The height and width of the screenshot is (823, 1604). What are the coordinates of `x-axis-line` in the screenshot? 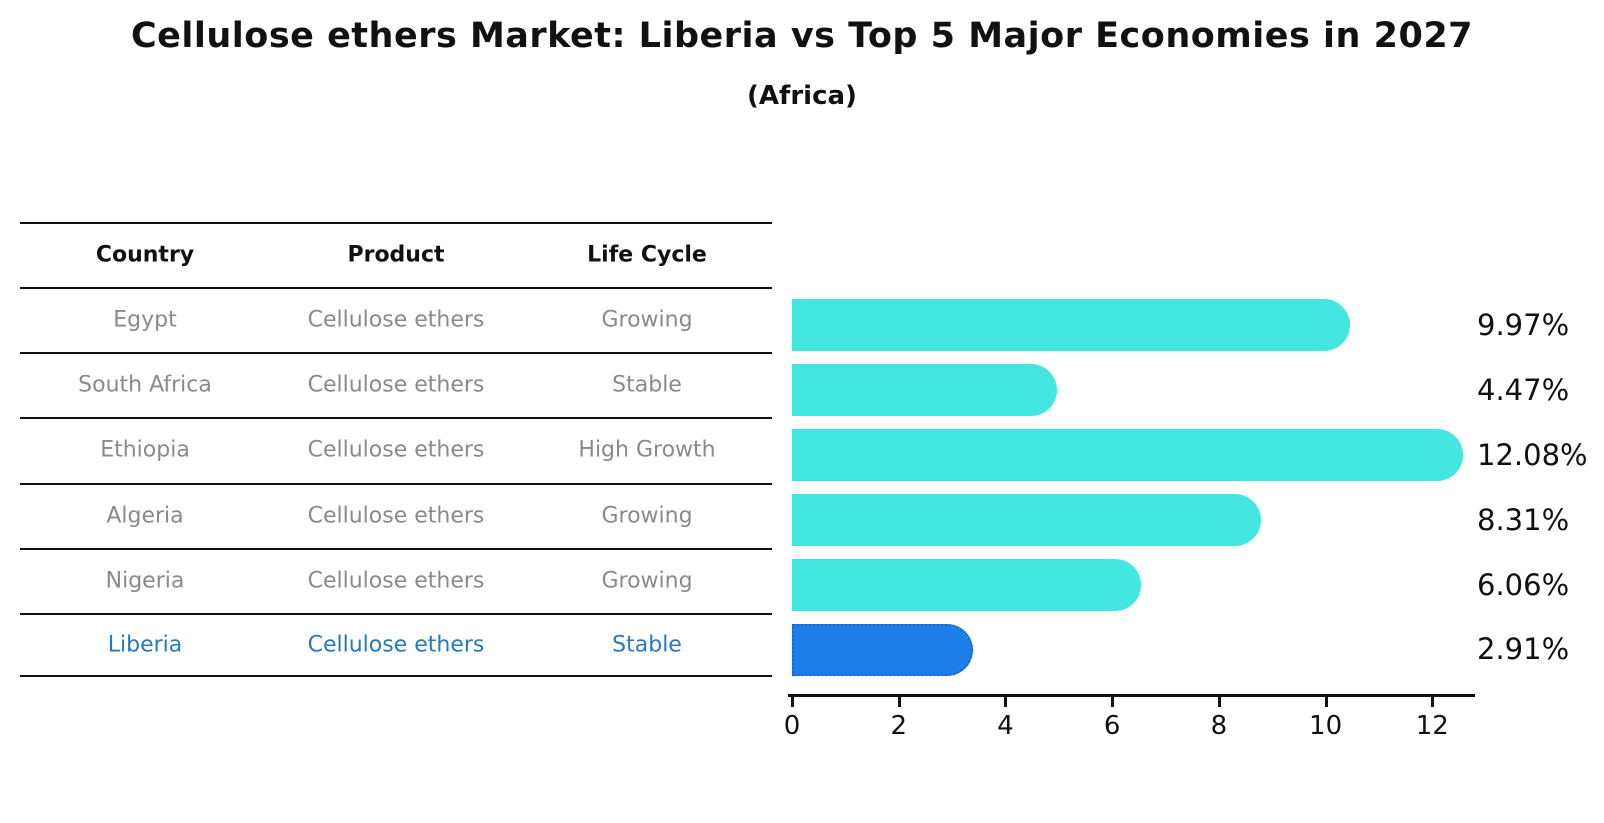 It's located at (1131, 695).